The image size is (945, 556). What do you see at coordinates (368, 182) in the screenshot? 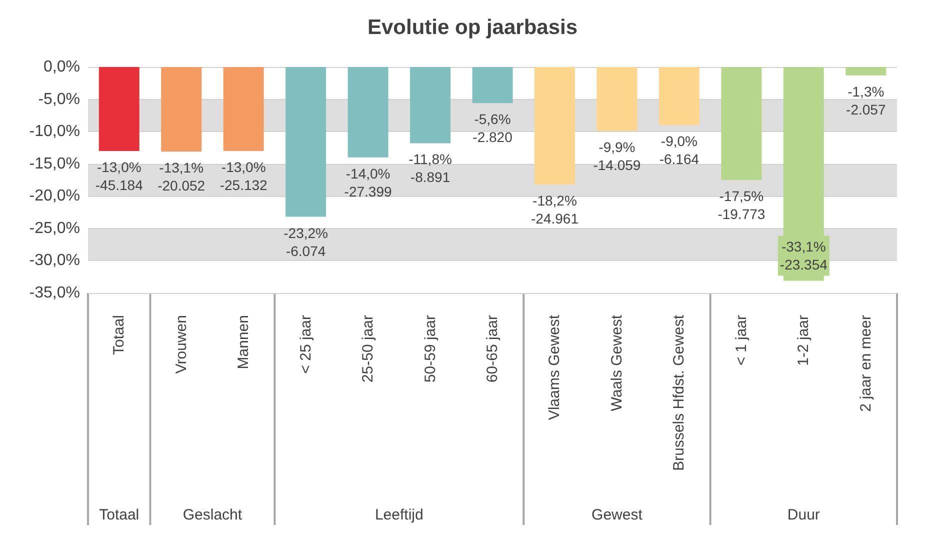
I see `data-label: -14,0% -27.399` at bounding box center [368, 182].